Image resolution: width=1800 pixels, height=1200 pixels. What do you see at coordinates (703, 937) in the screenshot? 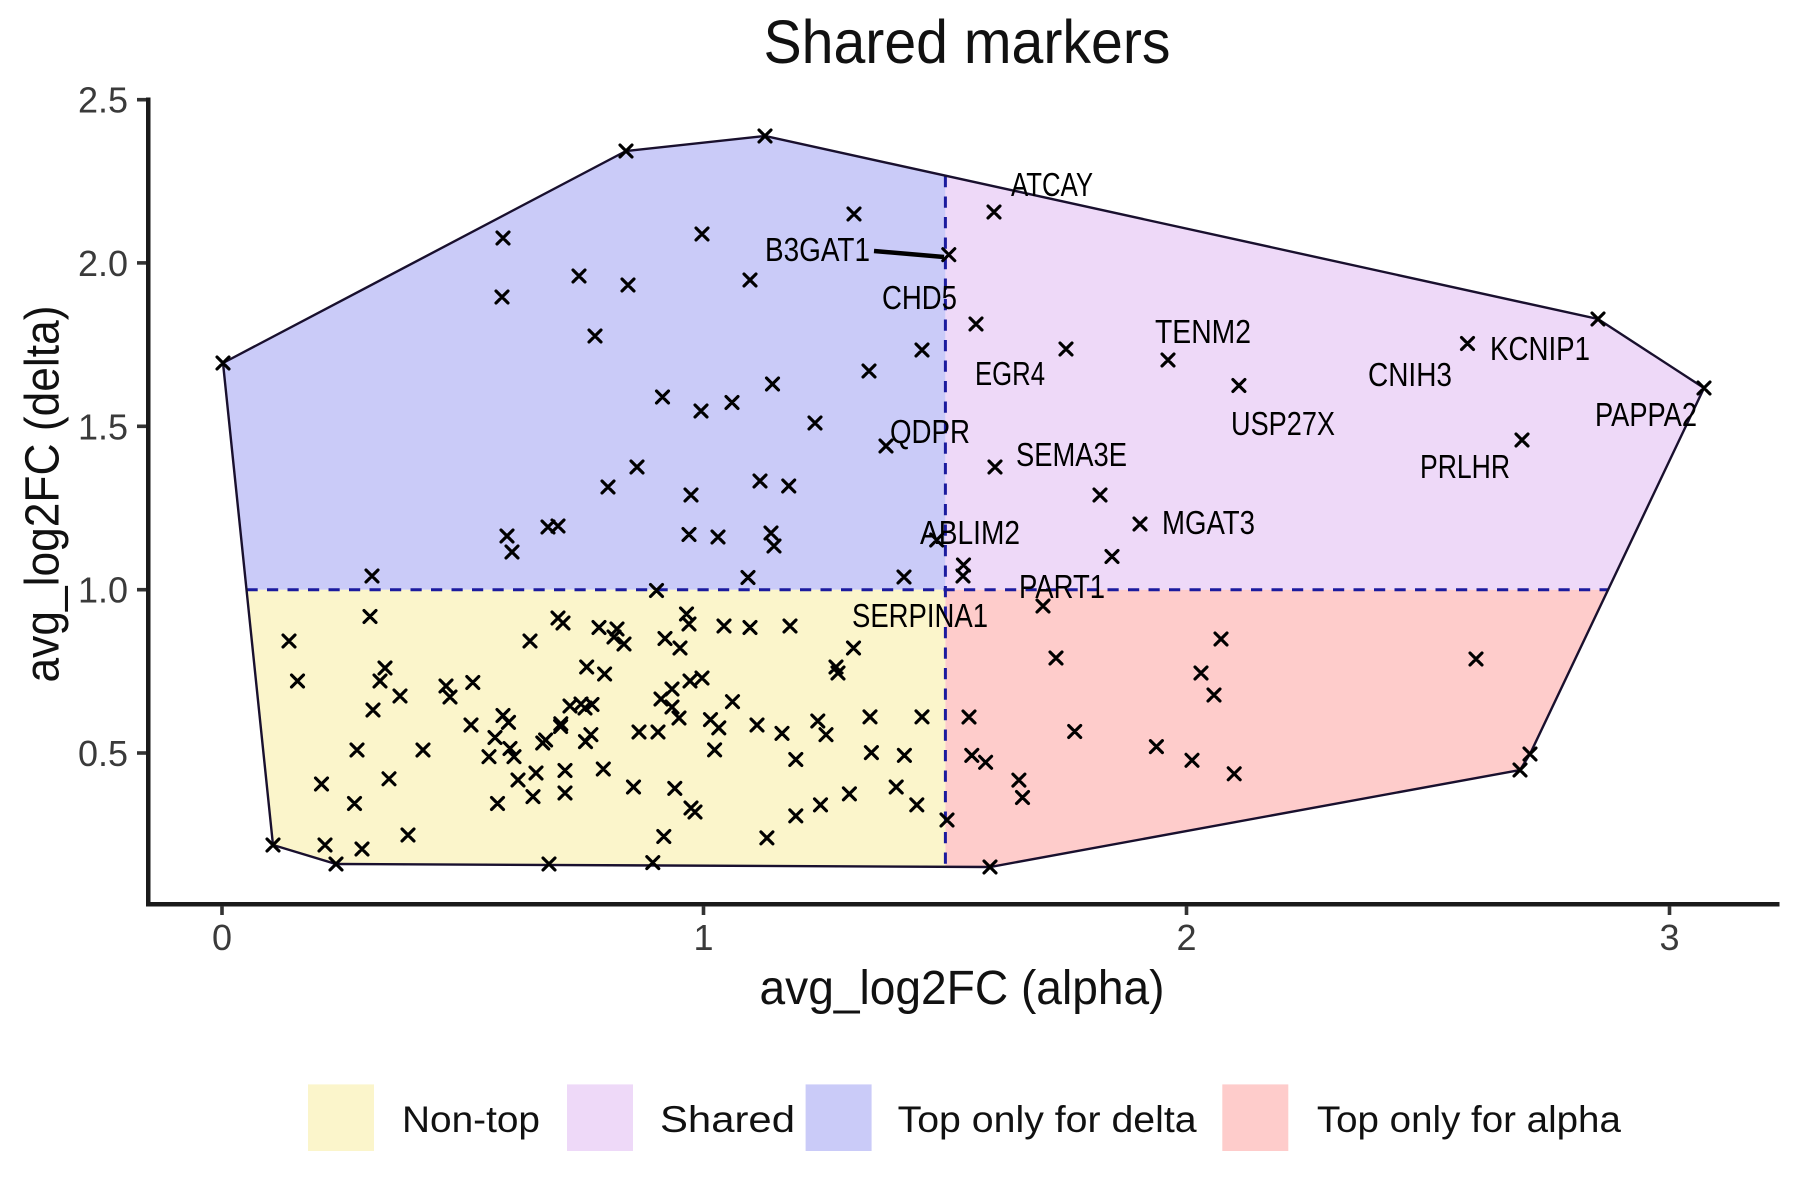
I see `svg-text: 1` at bounding box center [703, 937].